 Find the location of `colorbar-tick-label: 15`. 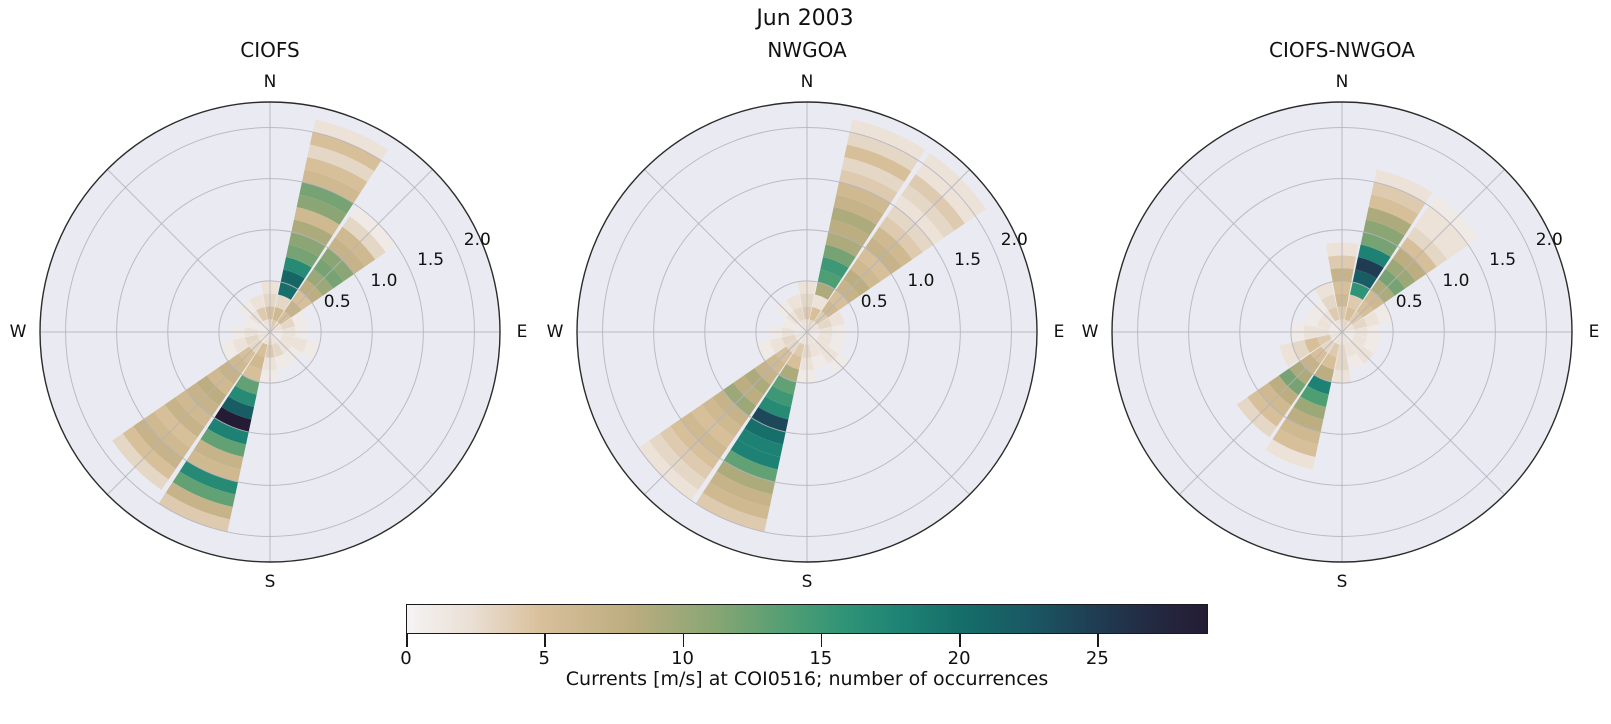

colorbar-tick-label: 15 is located at coordinates (821, 658).